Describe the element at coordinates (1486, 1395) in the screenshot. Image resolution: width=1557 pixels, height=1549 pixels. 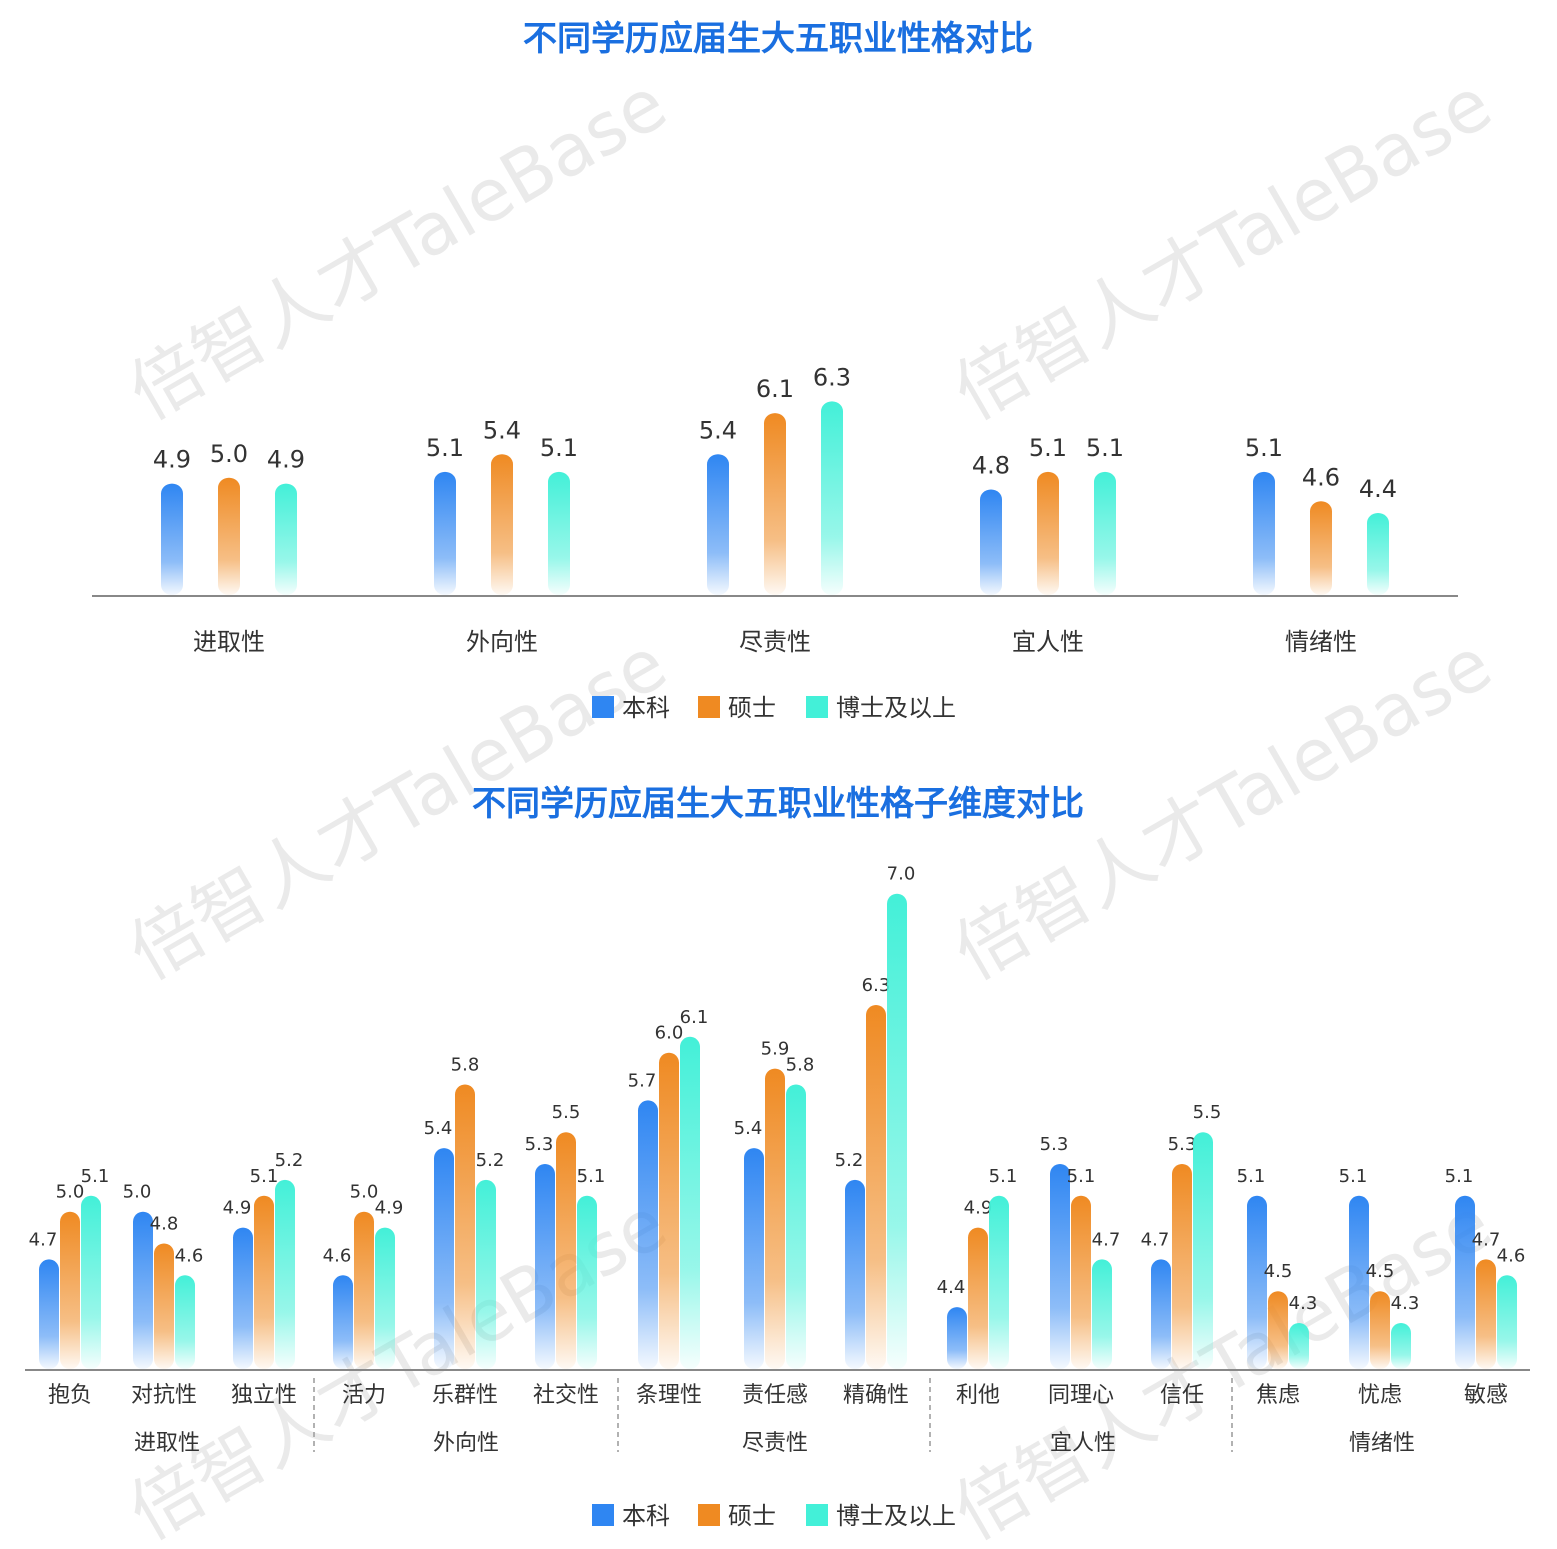
I see `category-label: 敏感` at that location.